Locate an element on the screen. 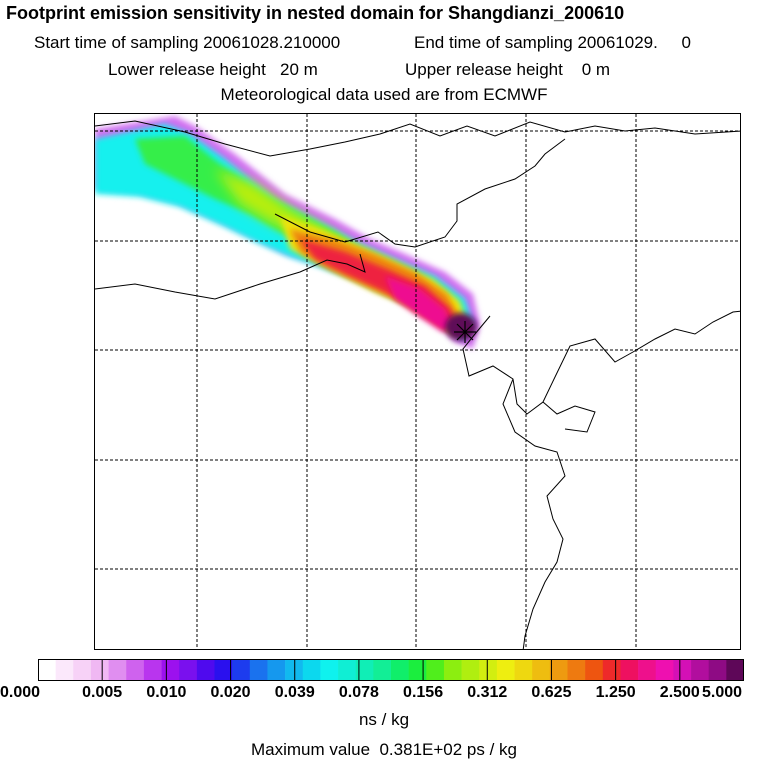  coastline-bay is located at coordinates (569, 417).